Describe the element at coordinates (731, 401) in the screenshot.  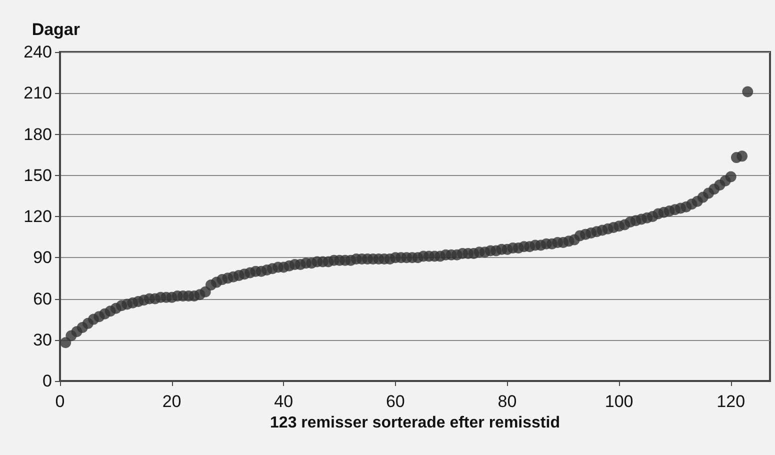
I see `x-tick-label: 120` at that location.